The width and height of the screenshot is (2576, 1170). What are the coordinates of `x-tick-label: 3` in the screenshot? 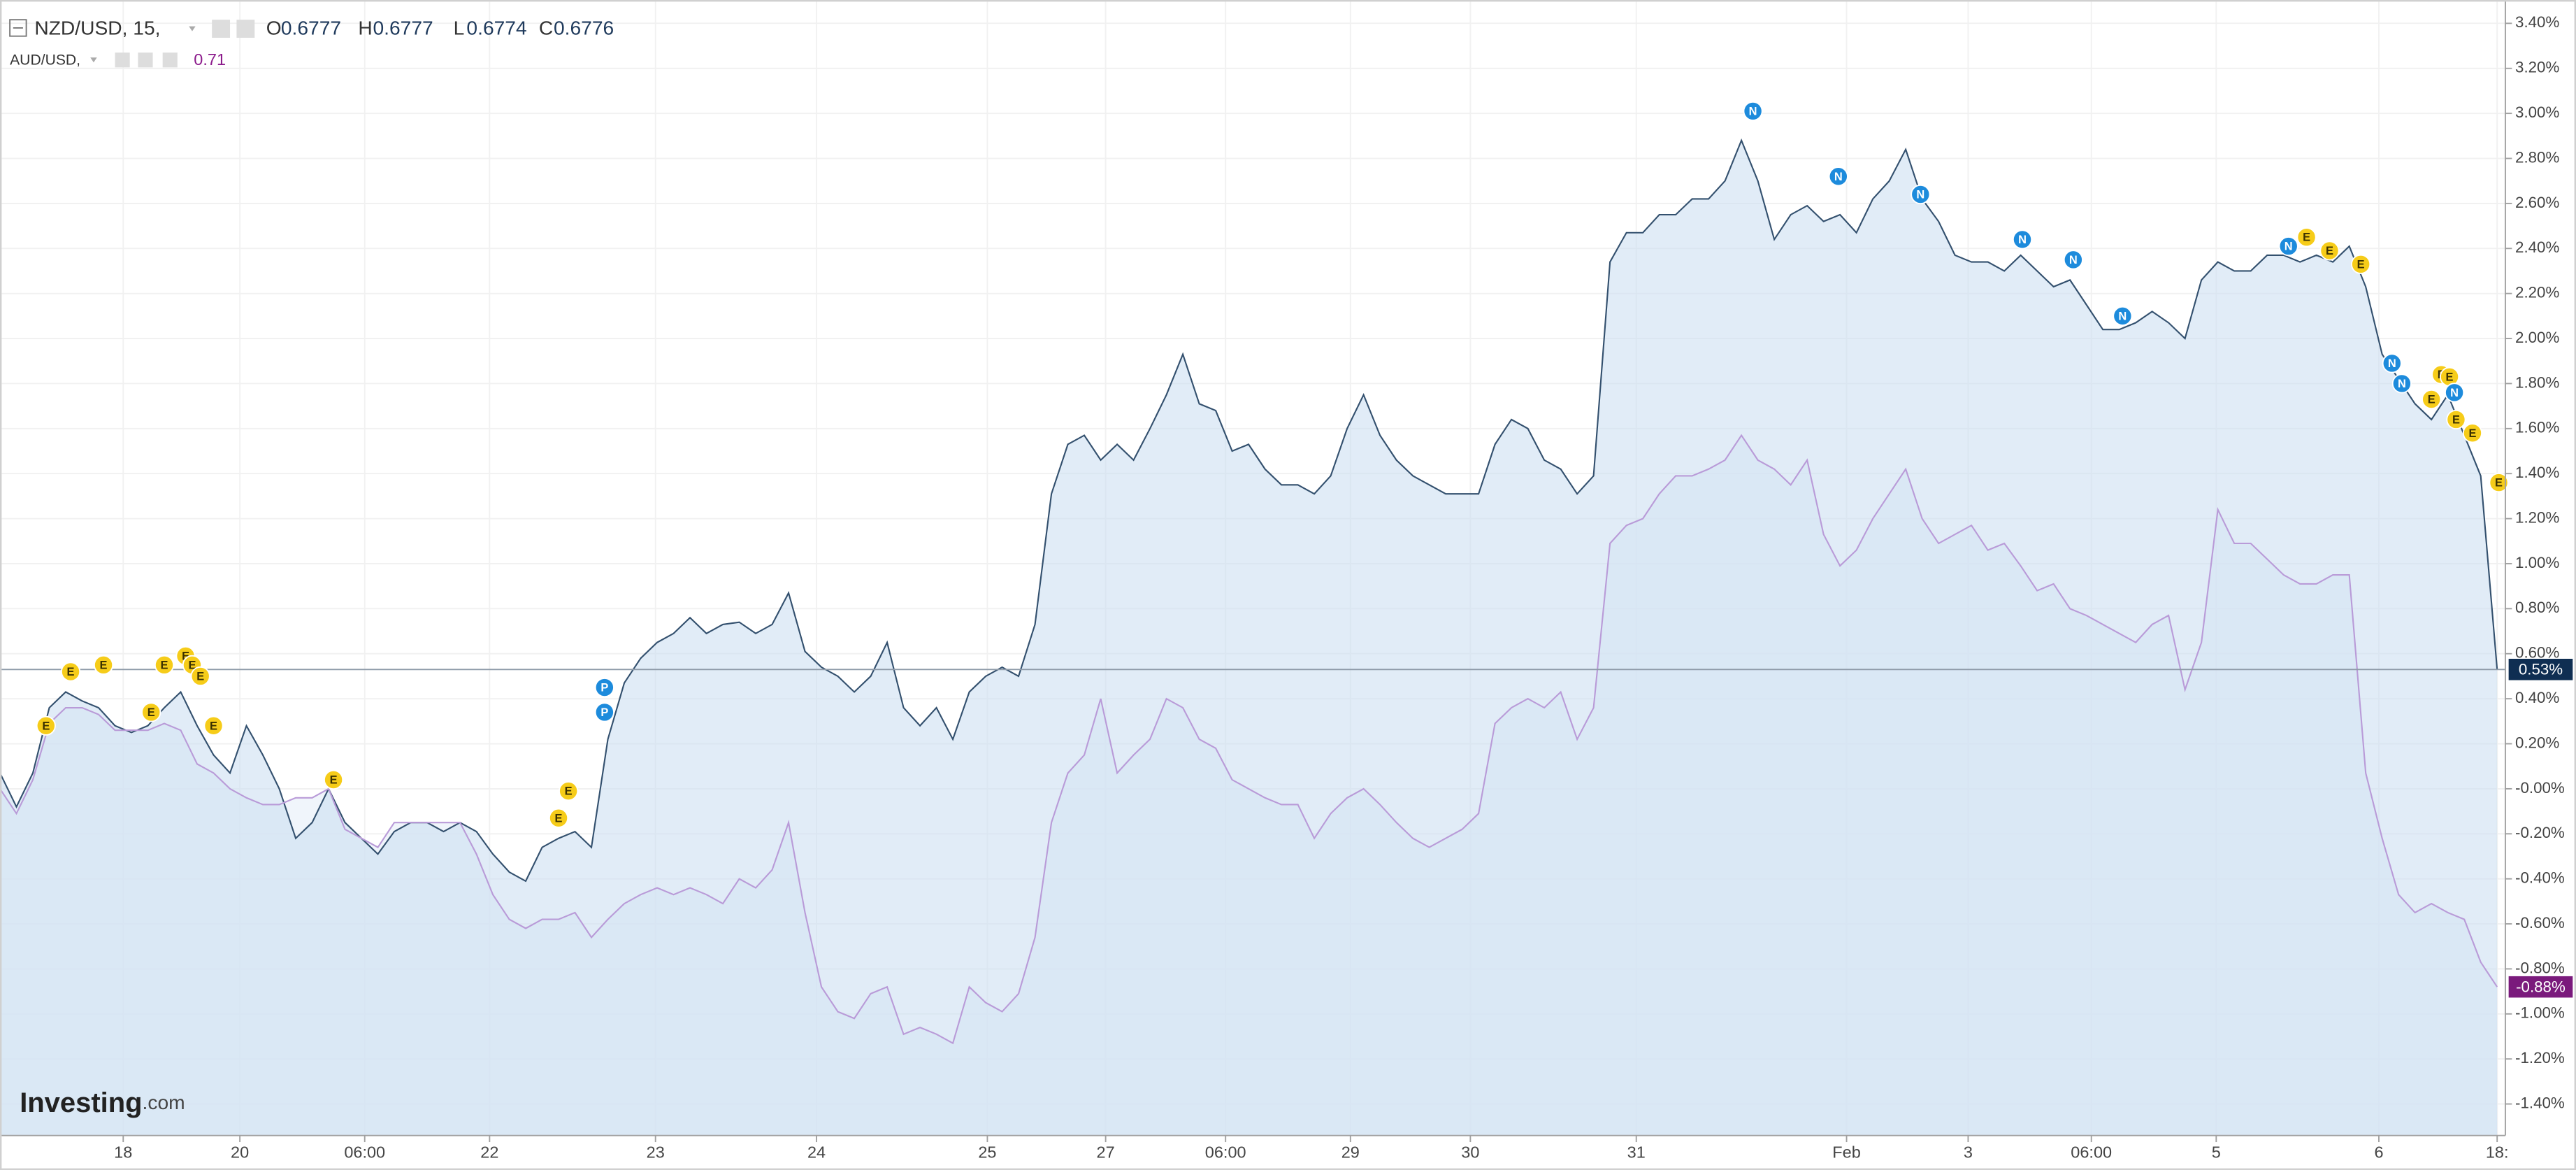 It's located at (1968, 1152).